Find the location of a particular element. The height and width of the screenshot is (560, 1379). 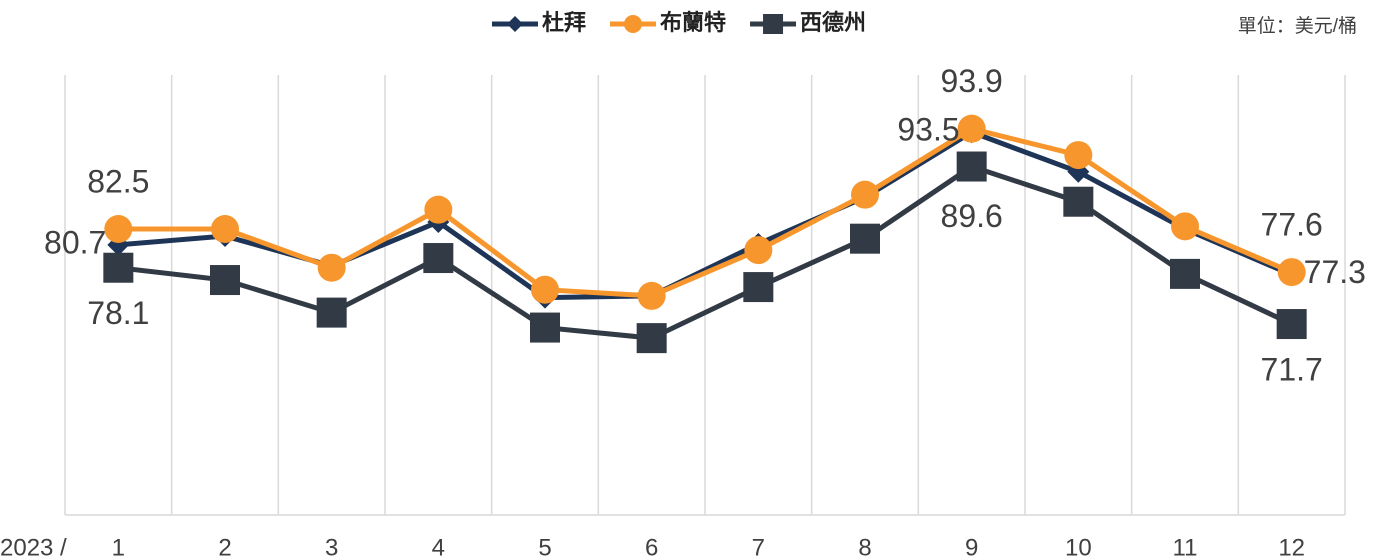

legend-label: 布蘭特 is located at coordinates (693, 22).